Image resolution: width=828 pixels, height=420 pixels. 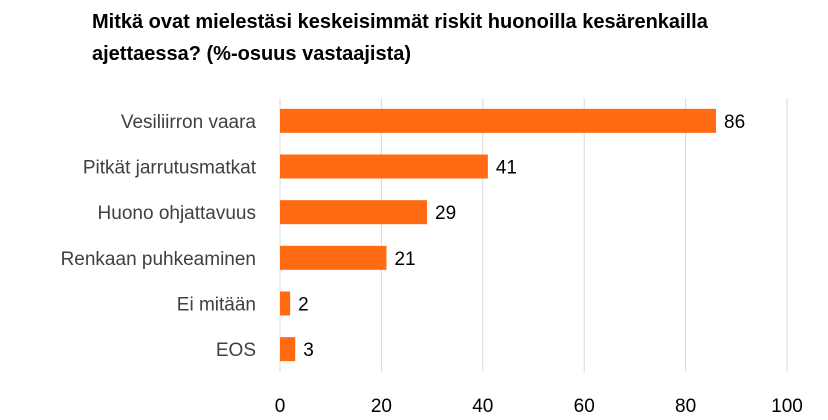 I want to click on category-label-6: EOS, so click(x=236, y=350).